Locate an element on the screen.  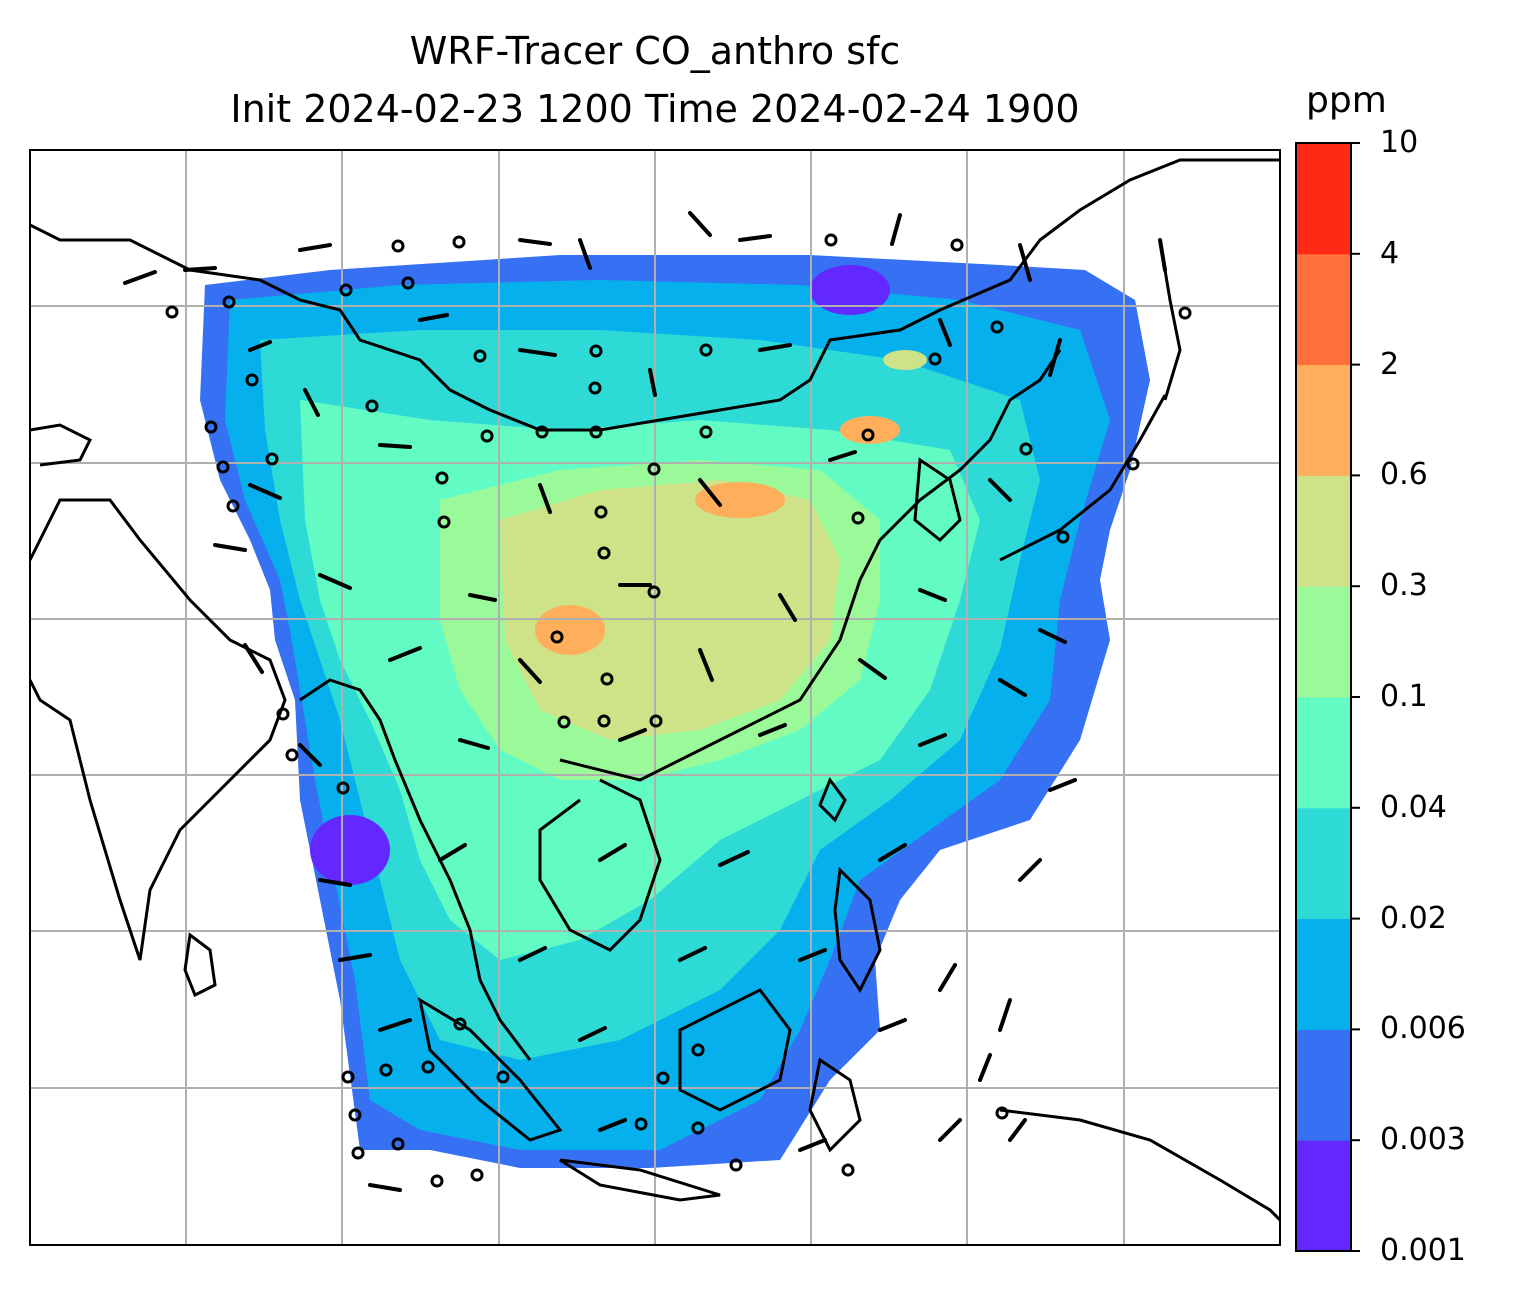
coastline-bay-east is located at coordinates (415, 869).